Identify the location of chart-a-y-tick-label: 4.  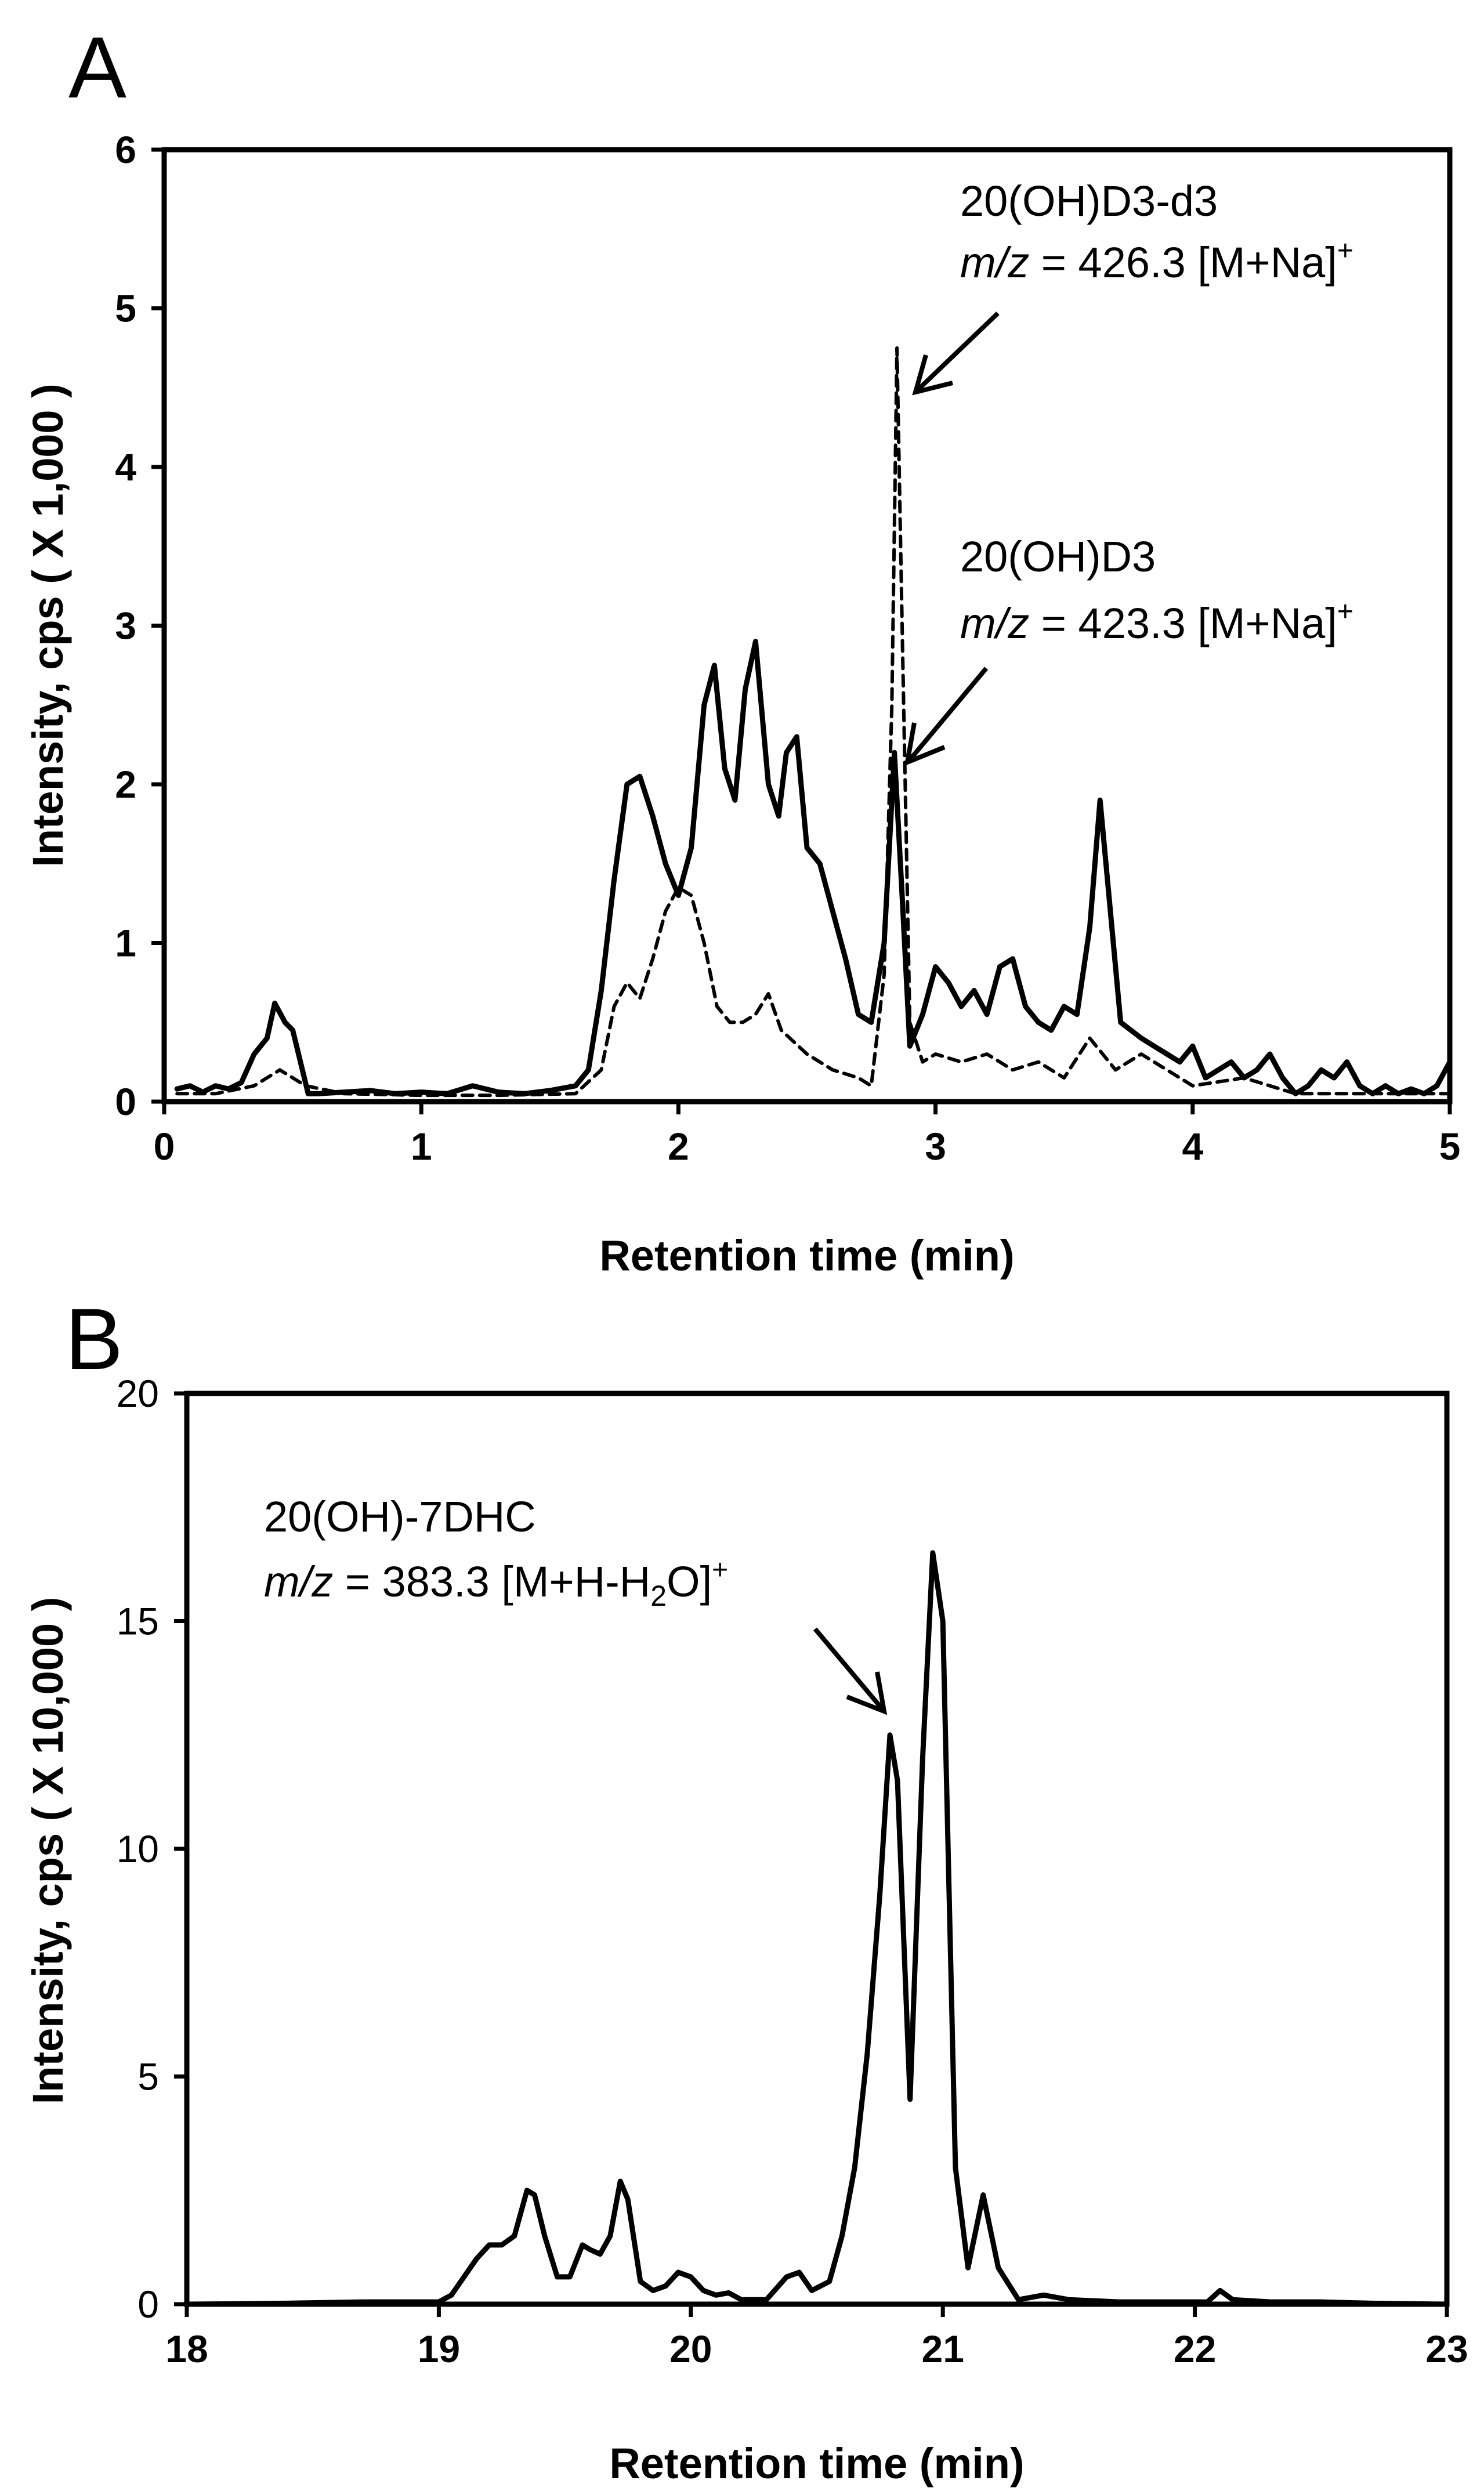
(125, 467).